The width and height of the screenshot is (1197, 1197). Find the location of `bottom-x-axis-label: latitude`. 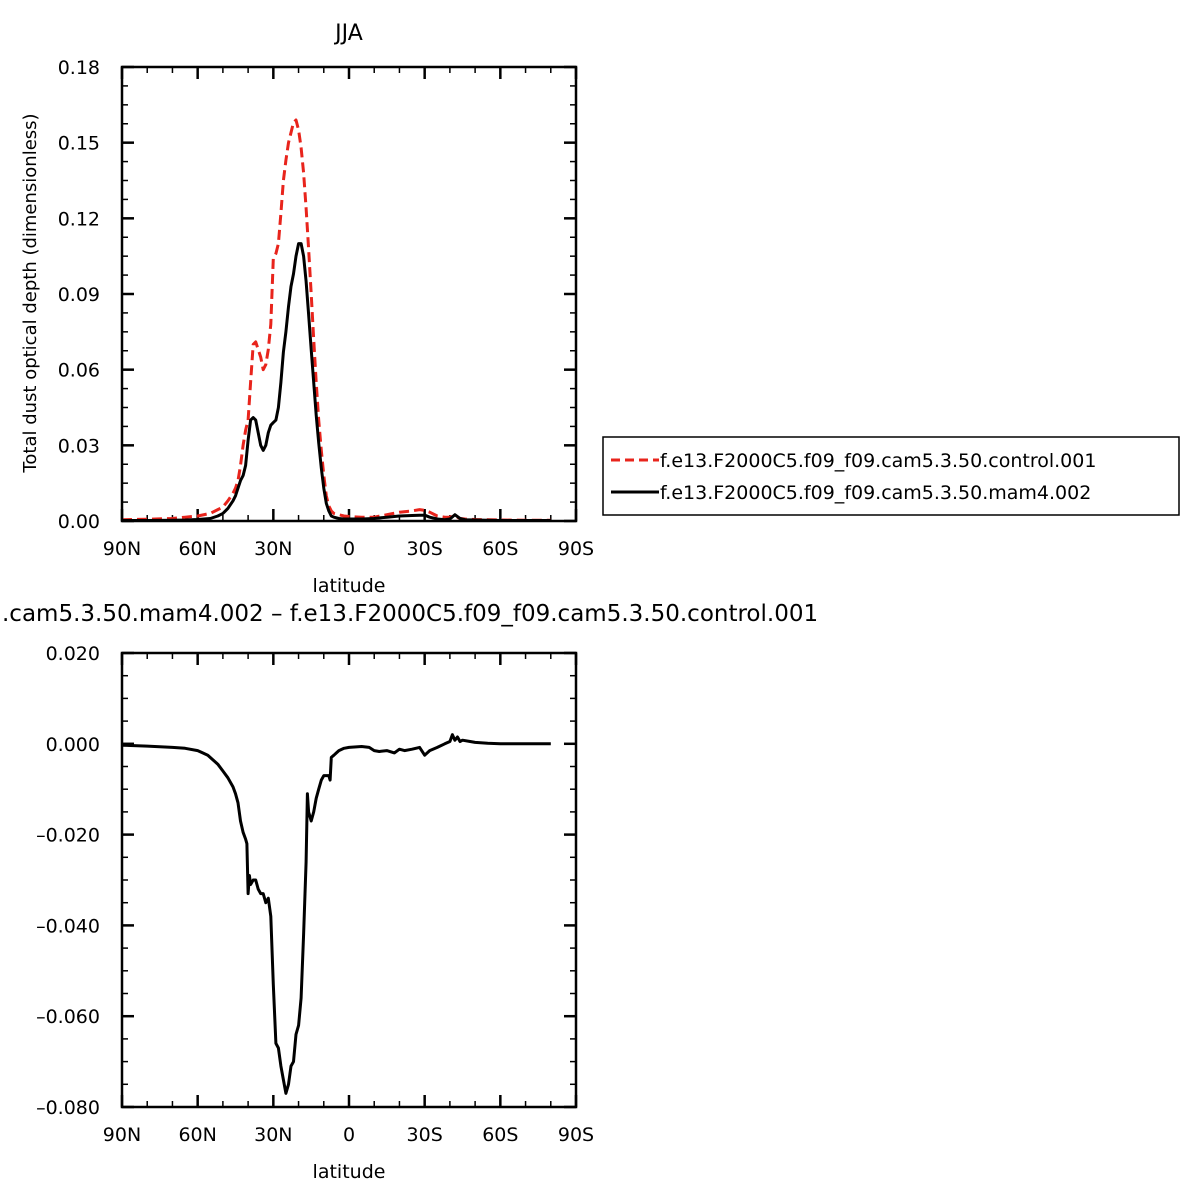

bottom-x-axis-label: latitude is located at coordinates (349, 1172).